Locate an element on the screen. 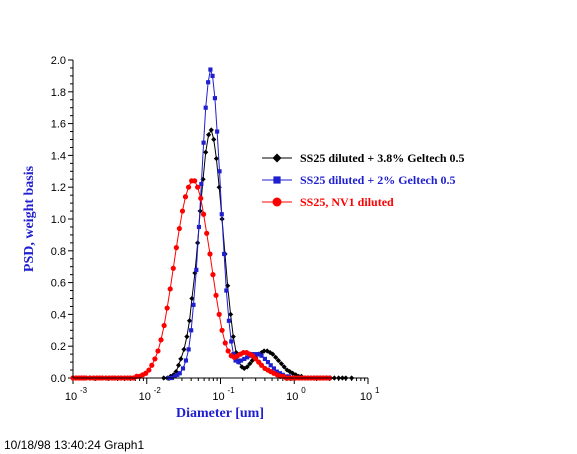 This screenshot has width=577, height=454. y-tick-label: 1.8 is located at coordinates (58, 93).